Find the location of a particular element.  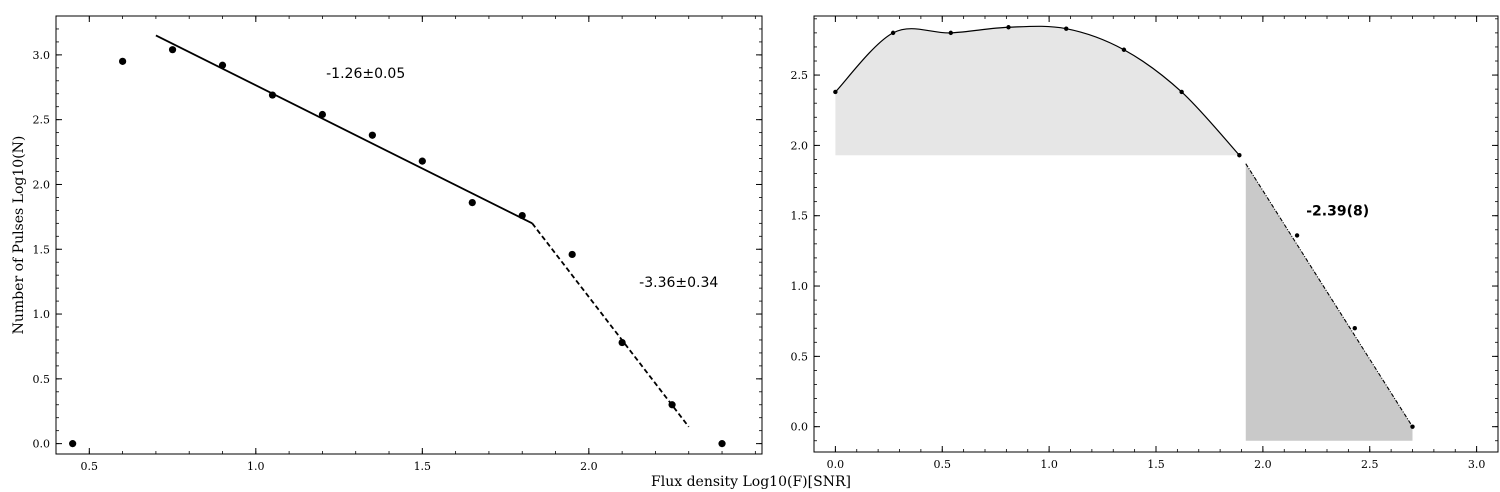

right-x-tick-label: 2.5 is located at coordinates (1370, 464).